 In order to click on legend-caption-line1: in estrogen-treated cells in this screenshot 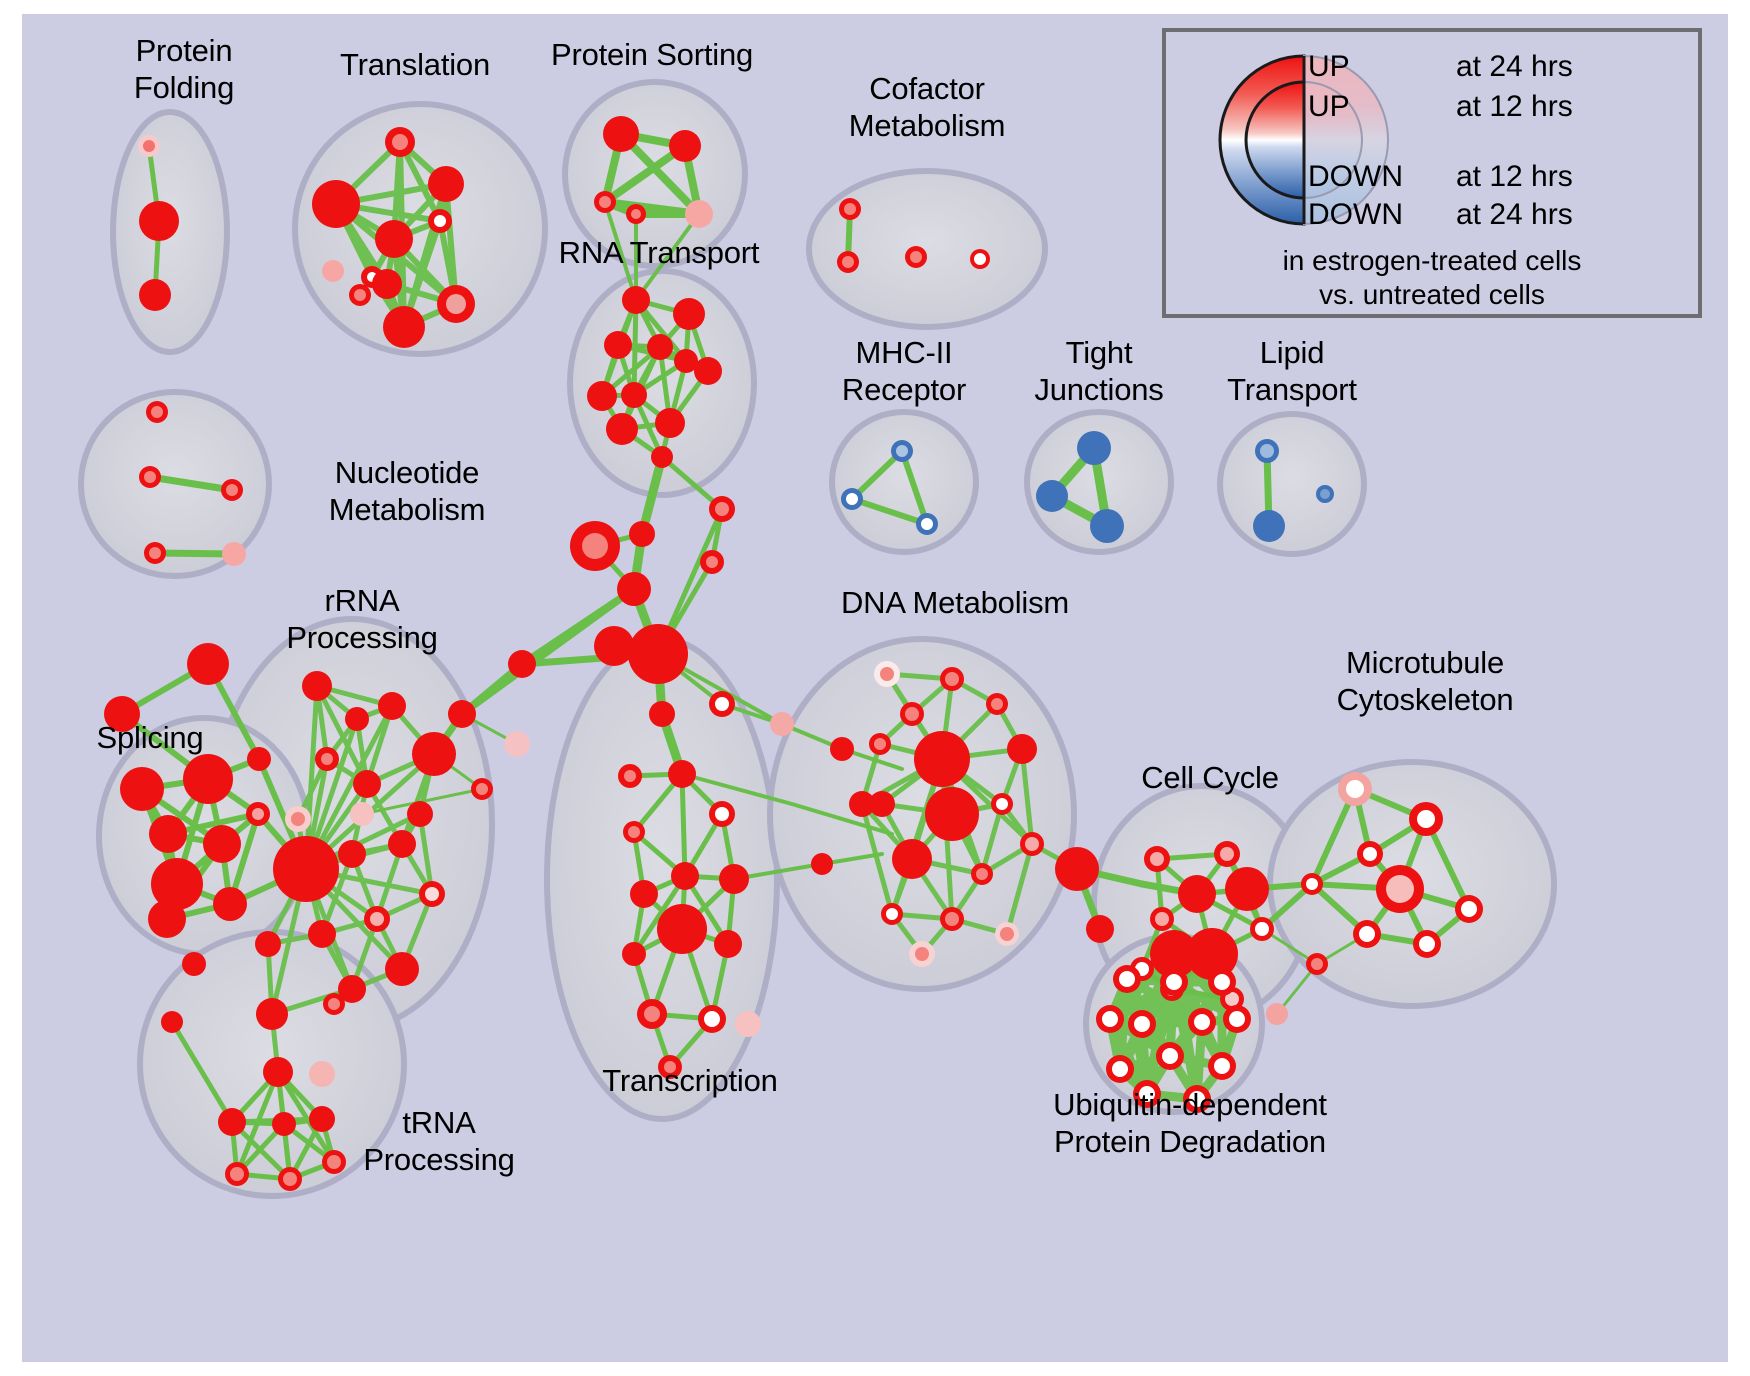, I will do `click(1432, 260)`.